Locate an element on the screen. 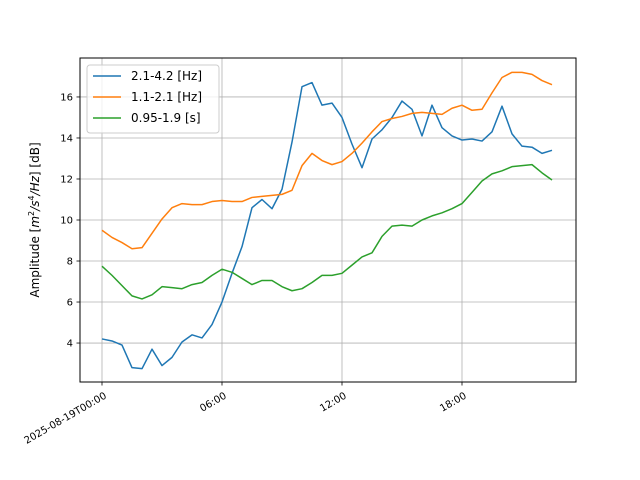  x-tick-label: 12:00 is located at coordinates (333, 403).